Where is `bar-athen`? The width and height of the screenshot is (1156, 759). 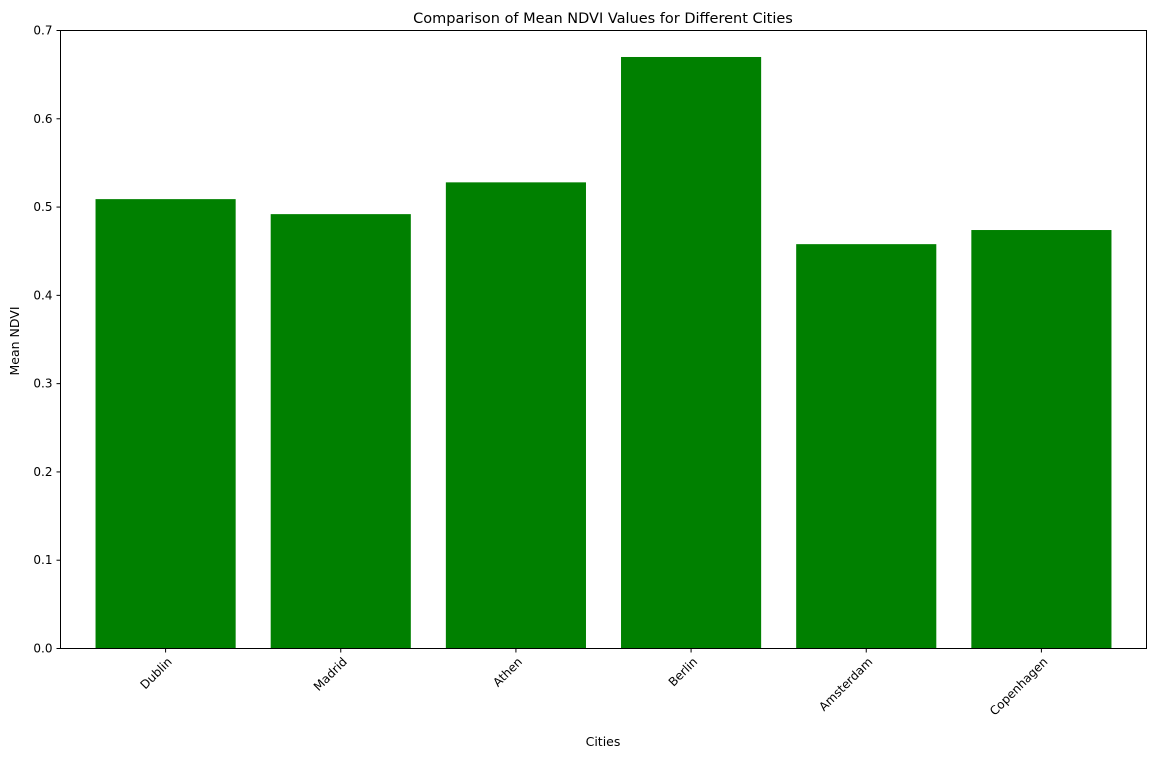
bar-athen is located at coordinates (515, 415).